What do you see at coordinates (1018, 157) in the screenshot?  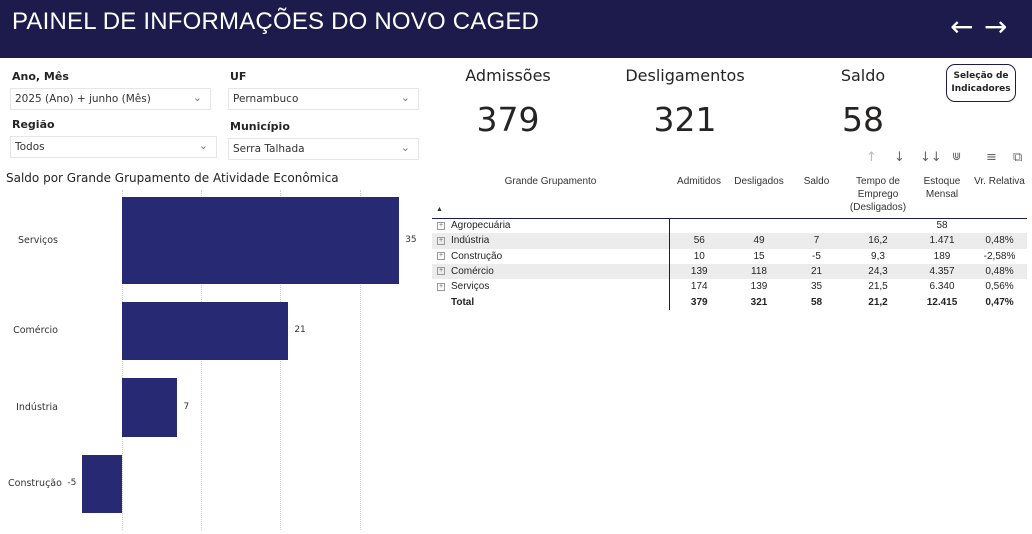 I see `focus-mode-icon: ⧉` at bounding box center [1018, 157].